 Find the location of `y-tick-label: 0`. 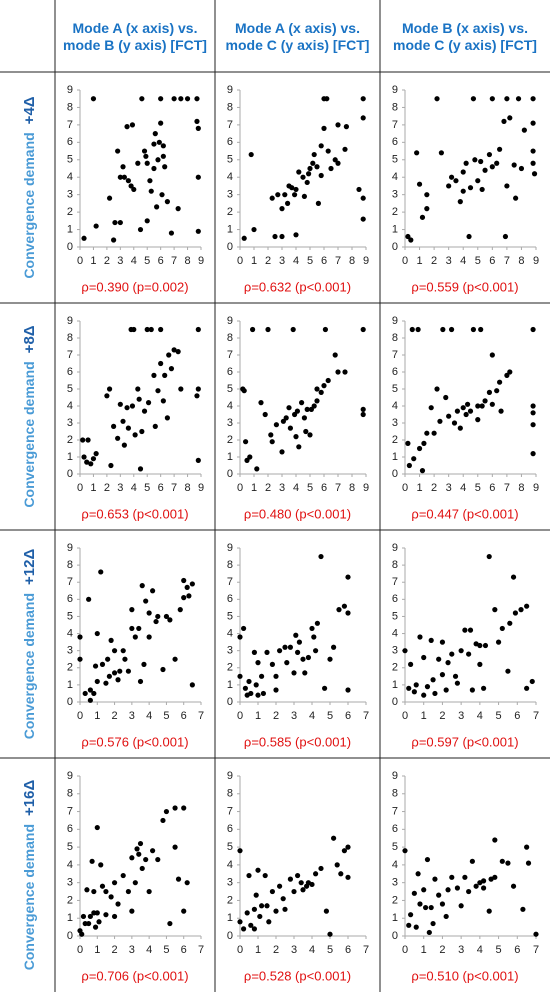

y-tick-label: 0 is located at coordinates (230, 702).